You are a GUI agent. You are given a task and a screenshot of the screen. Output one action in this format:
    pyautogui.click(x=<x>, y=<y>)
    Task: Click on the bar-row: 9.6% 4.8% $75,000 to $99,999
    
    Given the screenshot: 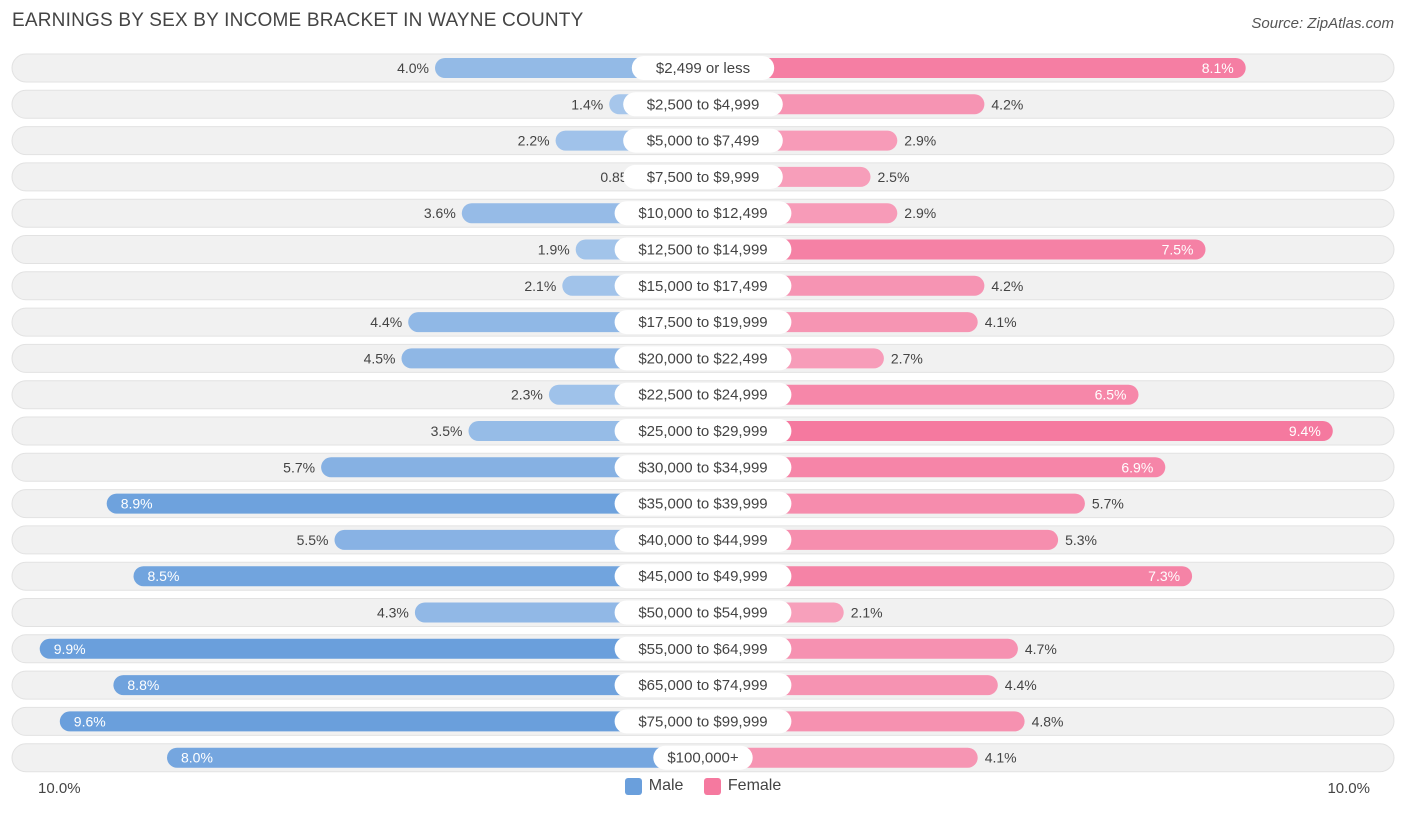 What is the action you would take?
    pyautogui.click(x=703, y=721)
    